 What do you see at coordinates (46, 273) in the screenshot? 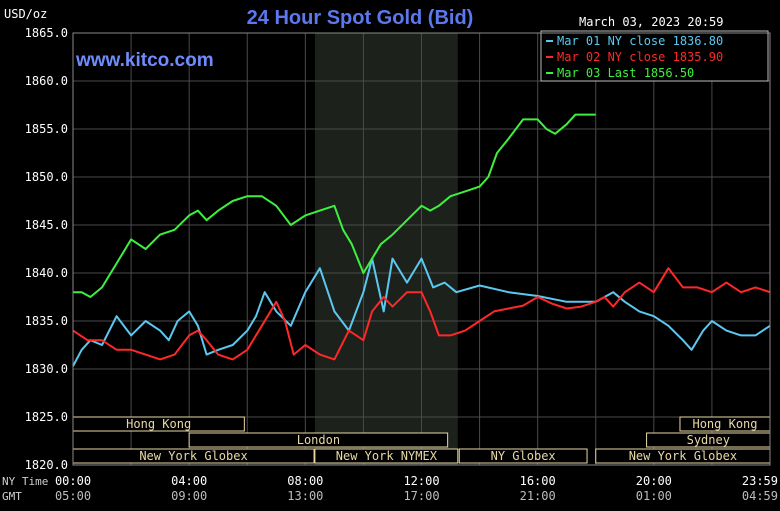
I see `y-tick-label: 1840.0` at bounding box center [46, 273].